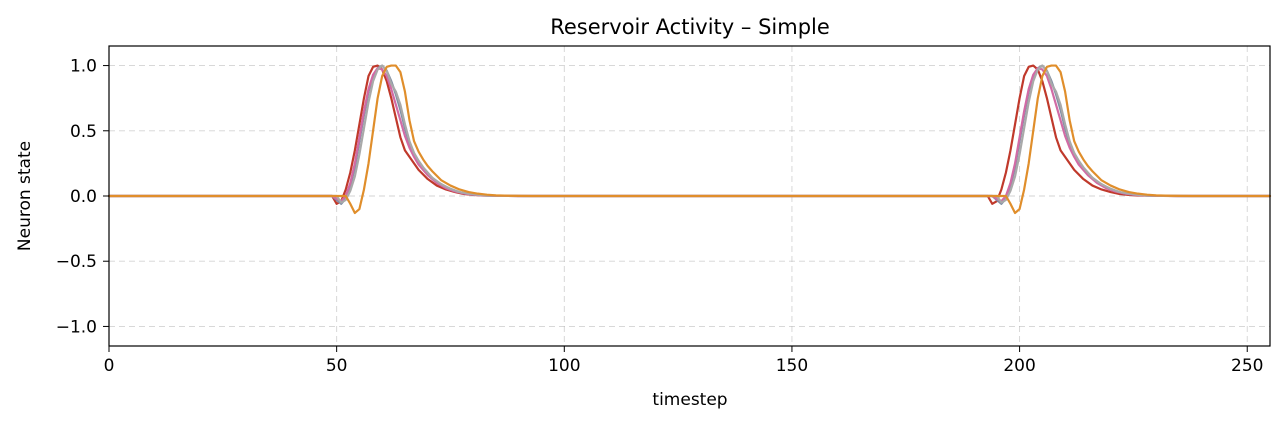 The height and width of the screenshot is (424, 1286). Describe the element at coordinates (689, 400) in the screenshot. I see `x-axis-label: timestep` at that location.